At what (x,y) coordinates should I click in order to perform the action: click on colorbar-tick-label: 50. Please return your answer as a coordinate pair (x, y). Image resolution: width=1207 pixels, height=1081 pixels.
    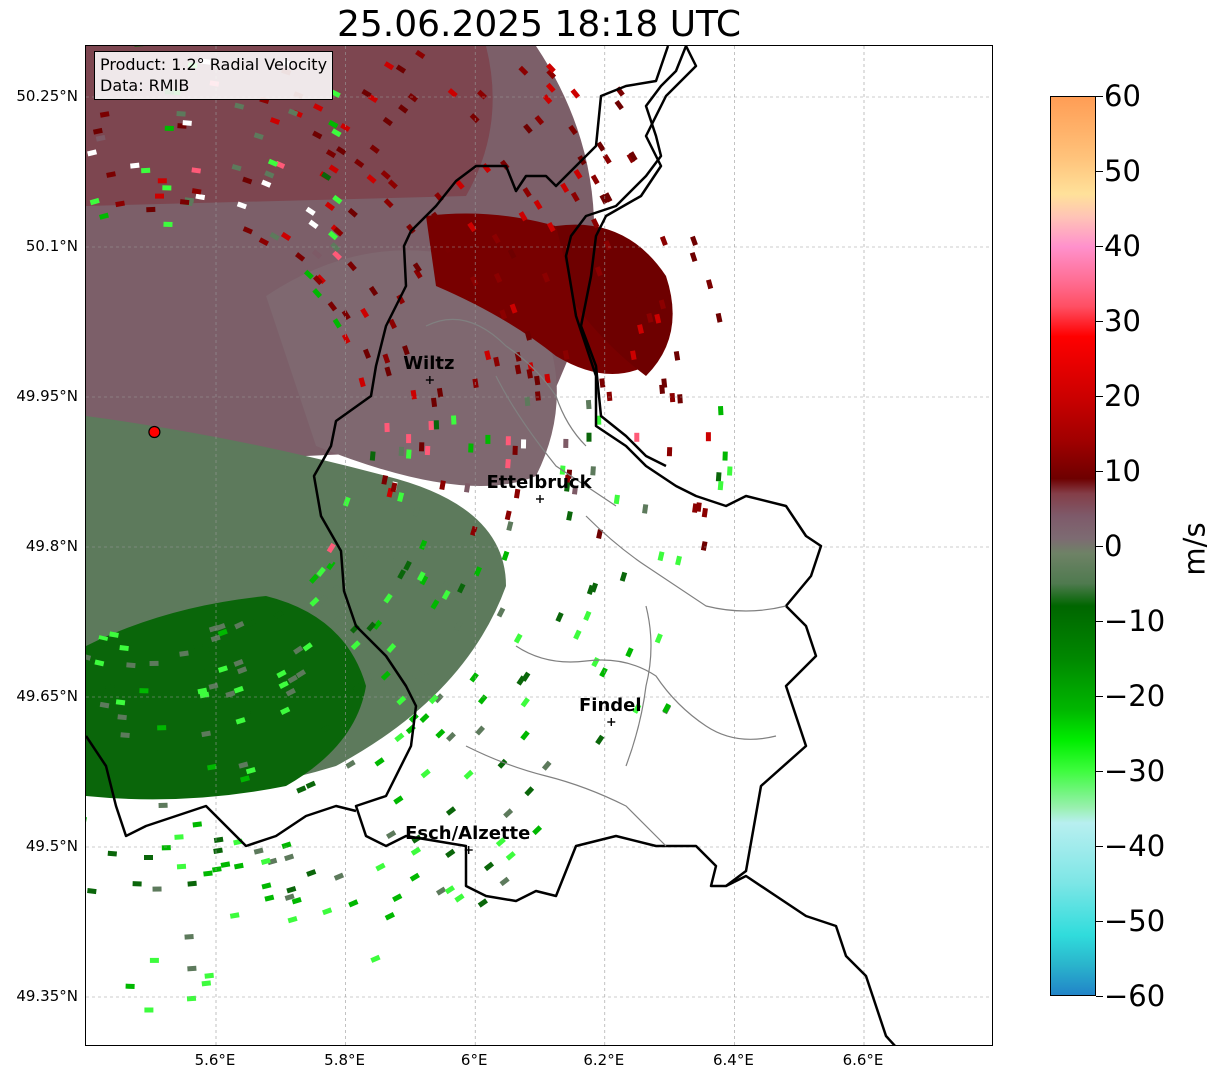
    Looking at the image, I should click on (1122, 171).